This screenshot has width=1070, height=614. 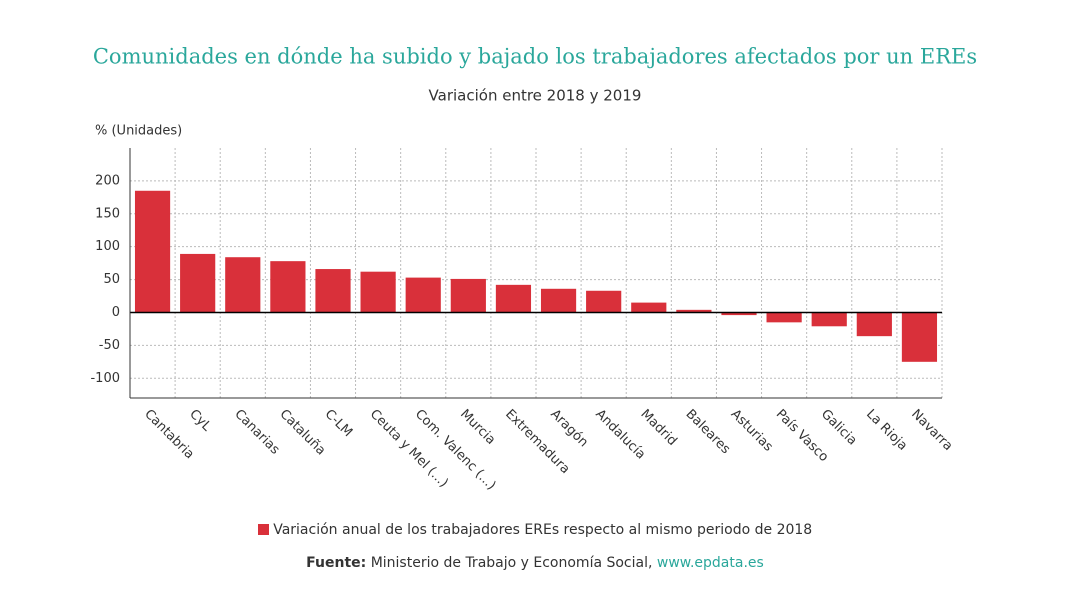 What do you see at coordinates (256, 432) in the screenshot?
I see `x-tick-label: Canarias` at bounding box center [256, 432].